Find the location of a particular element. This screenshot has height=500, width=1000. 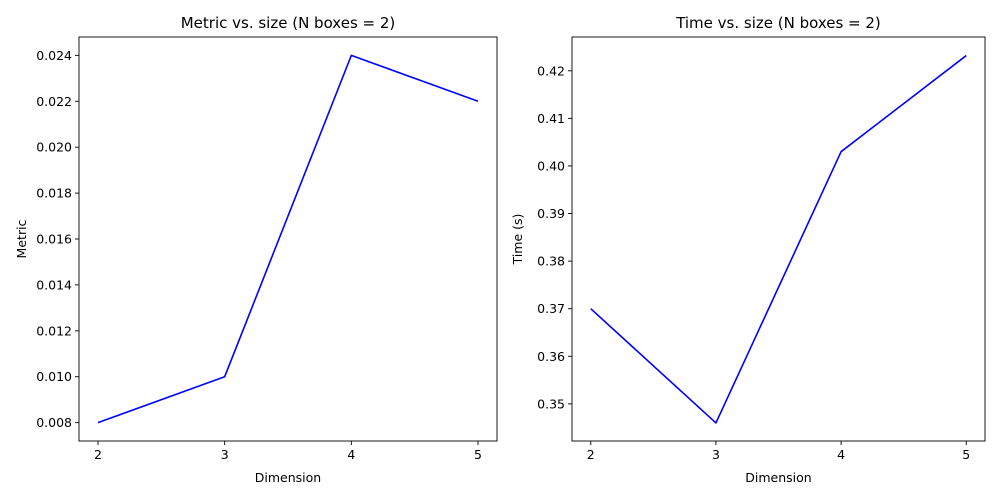

chart-1-x-tick-label: 4 is located at coordinates (351, 454).